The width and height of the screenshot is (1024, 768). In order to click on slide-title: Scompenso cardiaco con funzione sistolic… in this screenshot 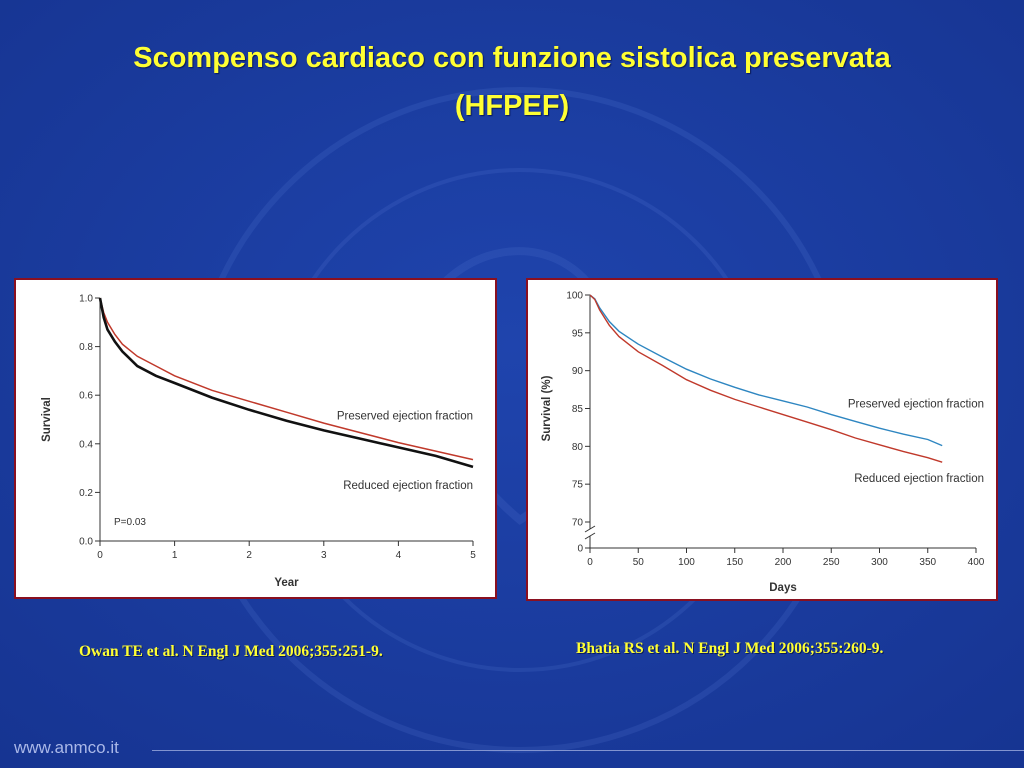, I will do `click(512, 82)`.